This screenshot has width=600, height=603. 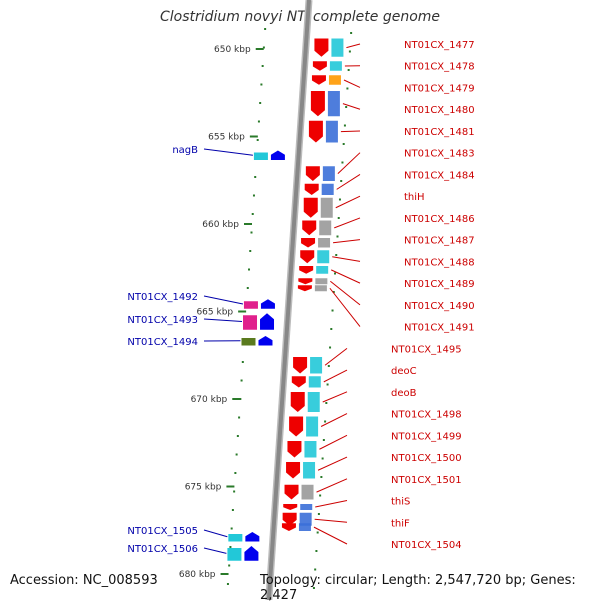 I want to click on gene-label: NT01CX_1483, so click(x=439, y=154).